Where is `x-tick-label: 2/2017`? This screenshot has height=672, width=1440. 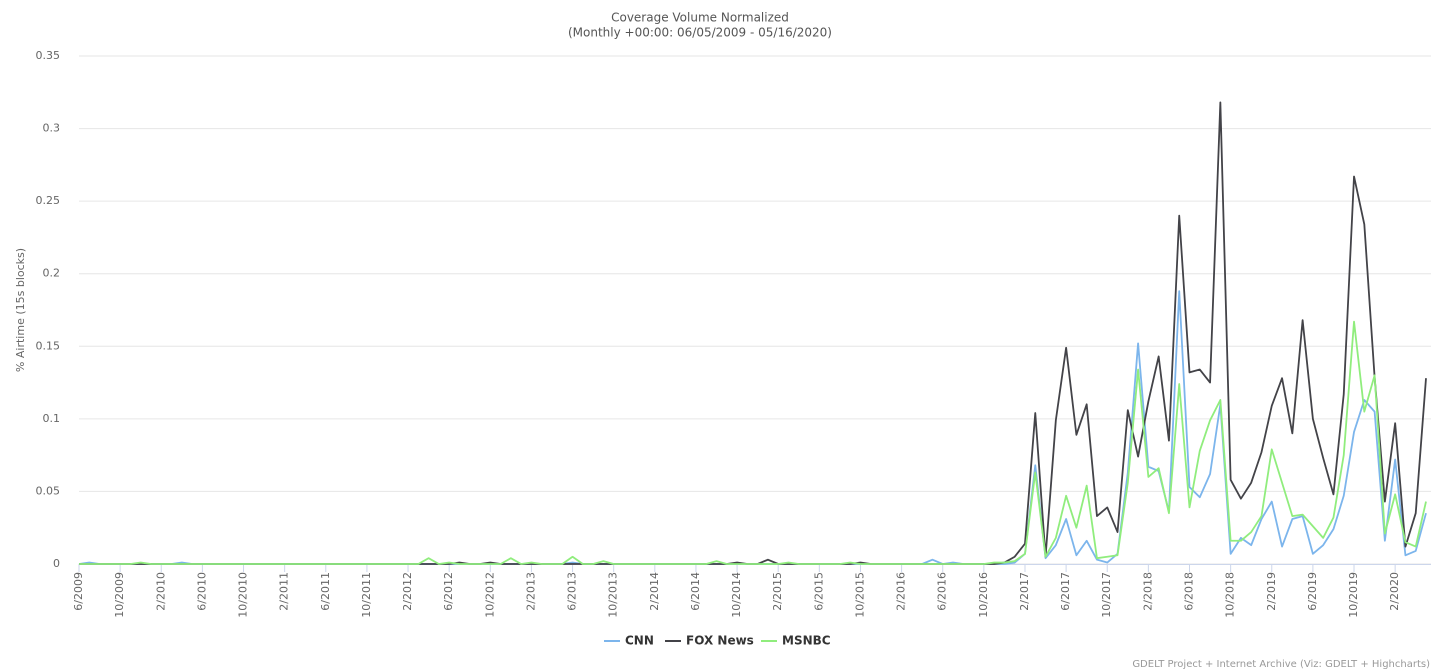
x-tick-label: 2/2017 is located at coordinates (1024, 591).